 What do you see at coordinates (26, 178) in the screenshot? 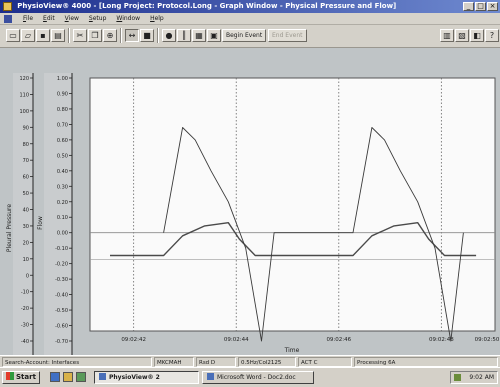
I see `outer-tick-label: 60` at bounding box center [26, 178].